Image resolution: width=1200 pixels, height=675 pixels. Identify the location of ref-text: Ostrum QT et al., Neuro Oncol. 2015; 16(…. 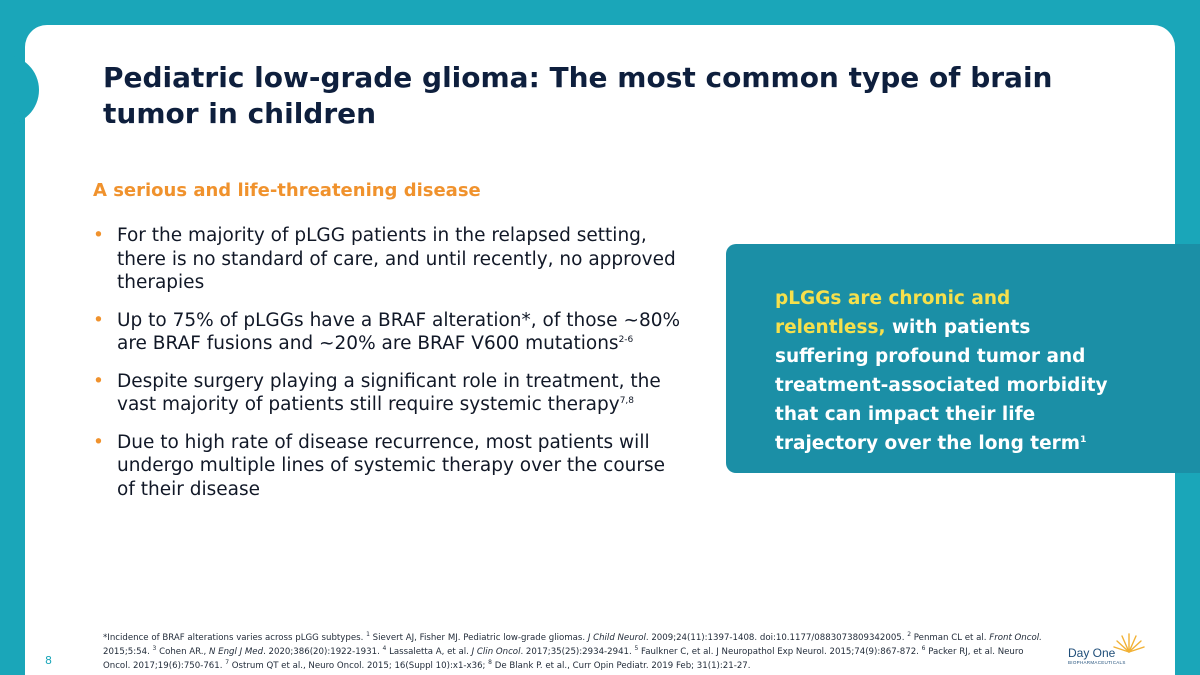
(359, 666).